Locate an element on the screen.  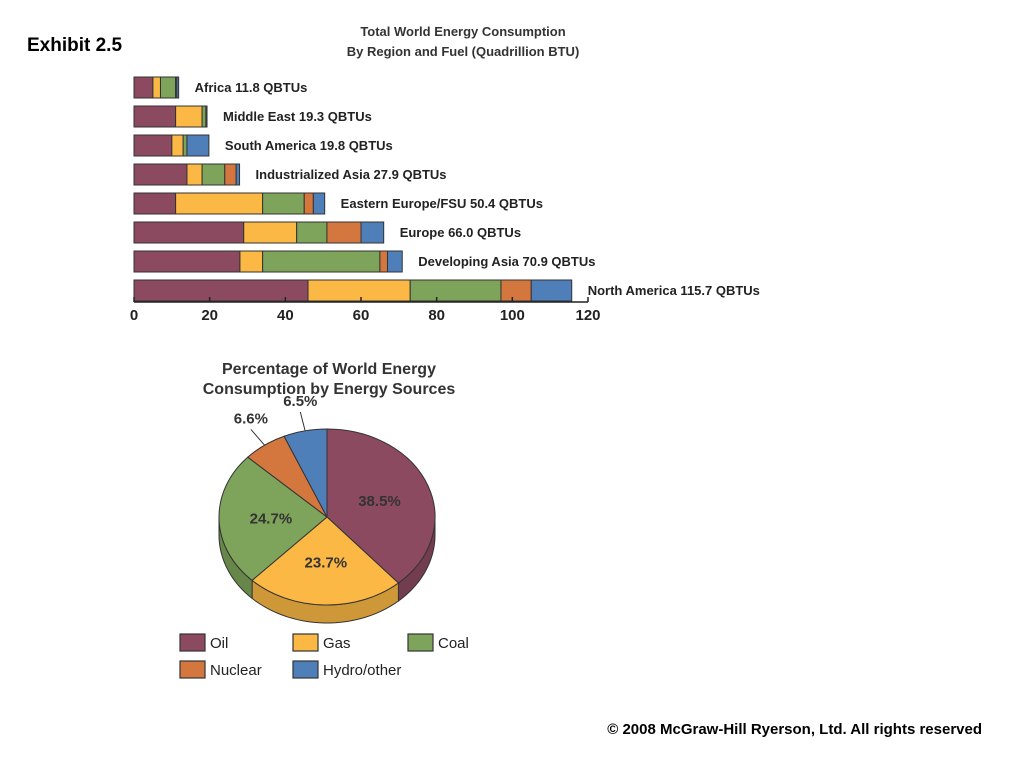
pie-pct-oil: 38.5% is located at coordinates (379, 501).